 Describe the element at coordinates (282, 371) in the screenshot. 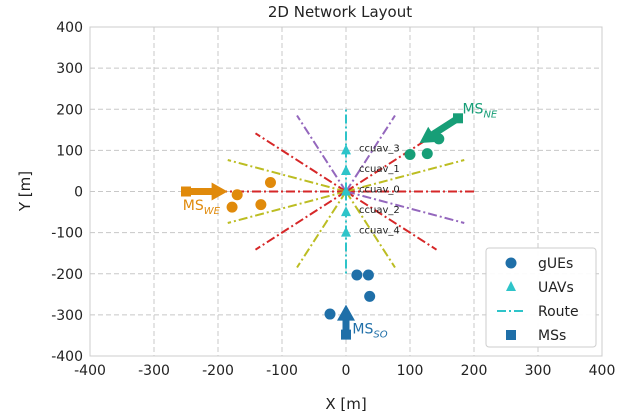

I see `x-tick-label: -100` at that location.